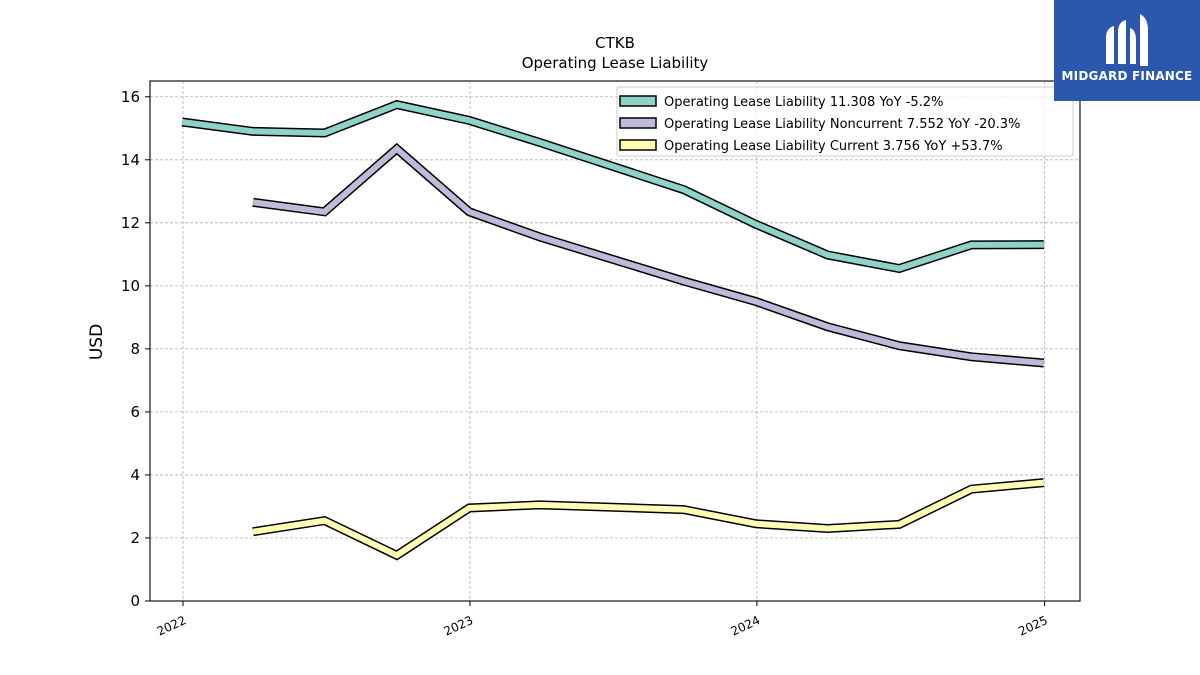 This screenshot has height=675, width=1200. I want to click on y-tick-label: 0, so click(135, 601).